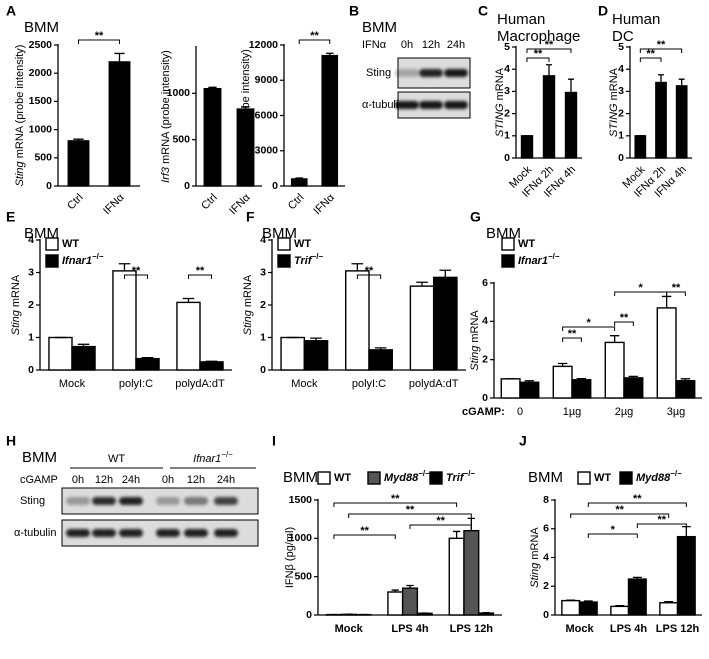  Describe the element at coordinates (246, 173) in the screenshot. I see `y-label-gene: Irf7` at that location.